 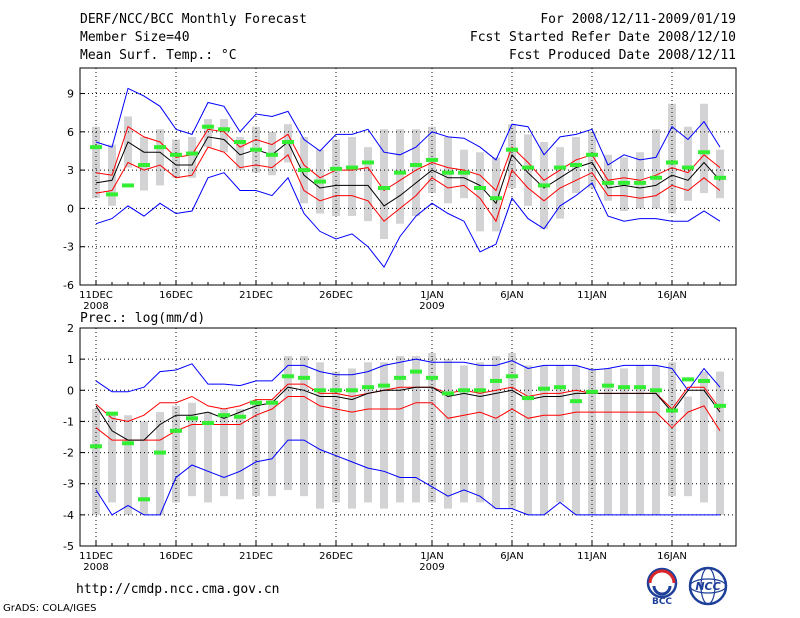 I want to click on y-tick-label: 9, so click(x=70, y=94).